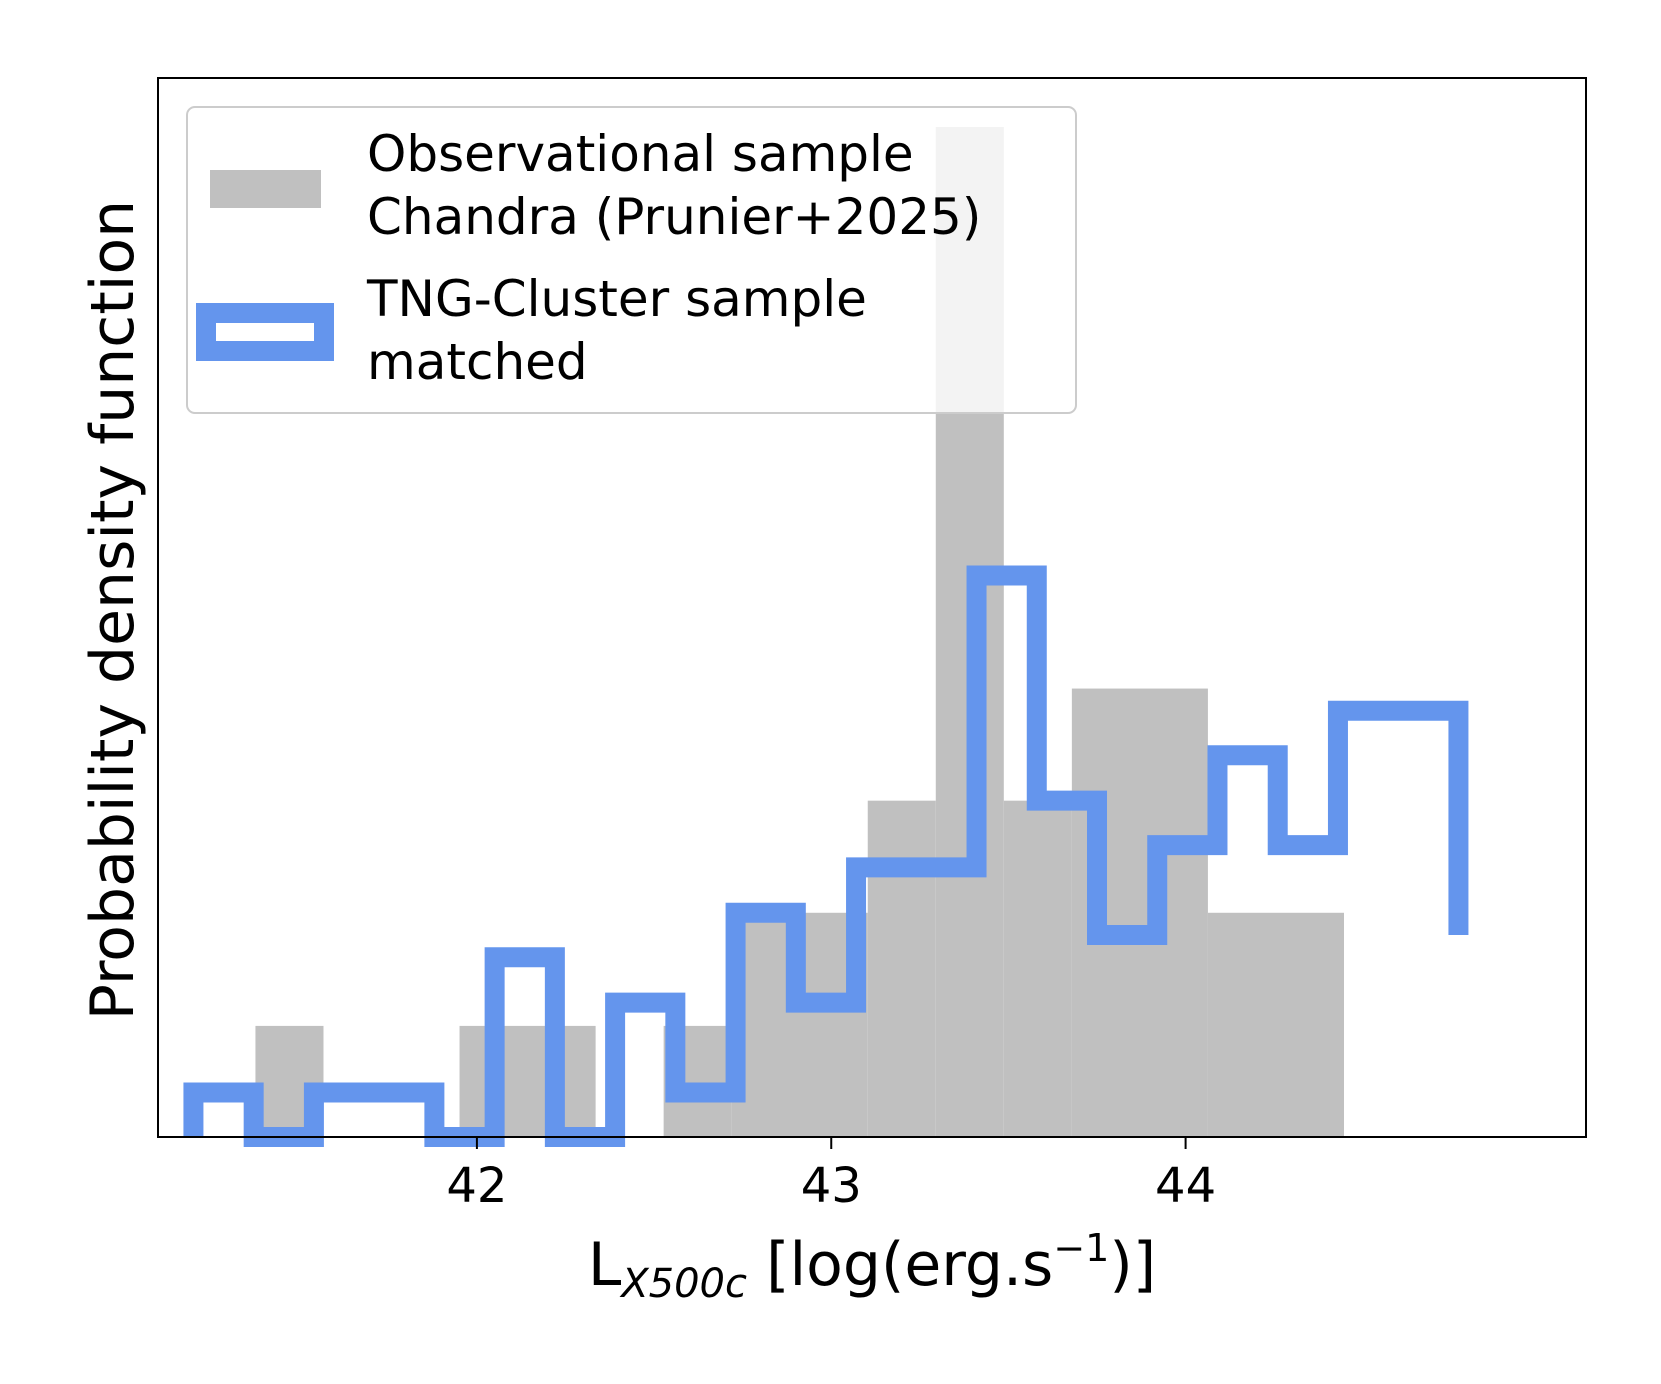  Describe the element at coordinates (872, 1266) in the screenshot. I see `x-axis-label: LX500c [log(erg.s−1)]` at that location.